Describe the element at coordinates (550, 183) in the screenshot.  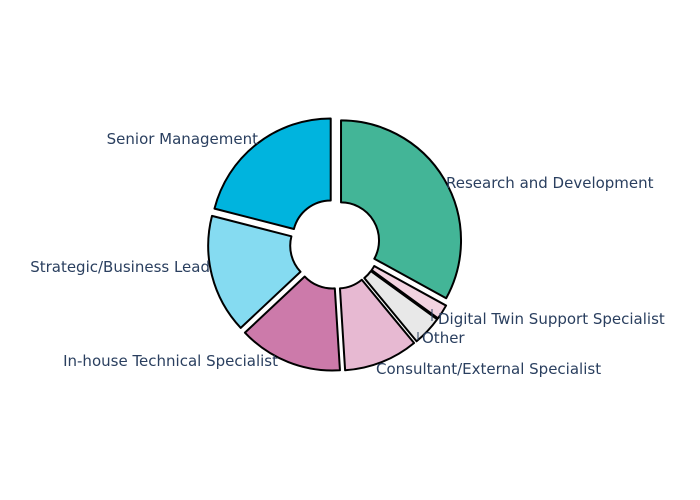
I see `label-research-and-development: Research and Development` at that location.